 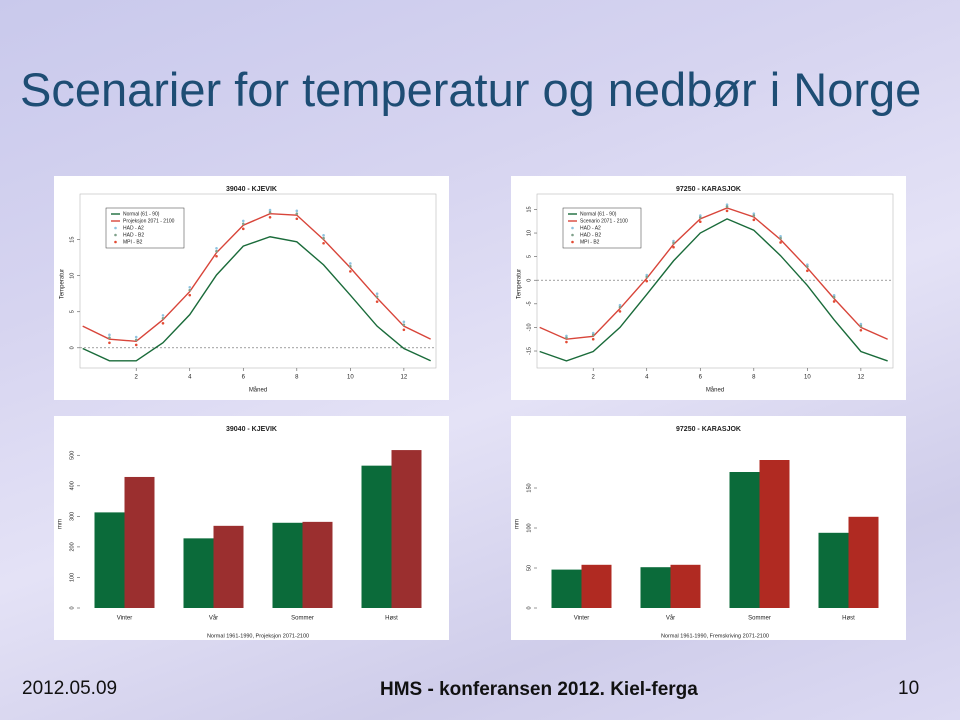 I want to click on x-tick-label: 8, so click(x=754, y=378).